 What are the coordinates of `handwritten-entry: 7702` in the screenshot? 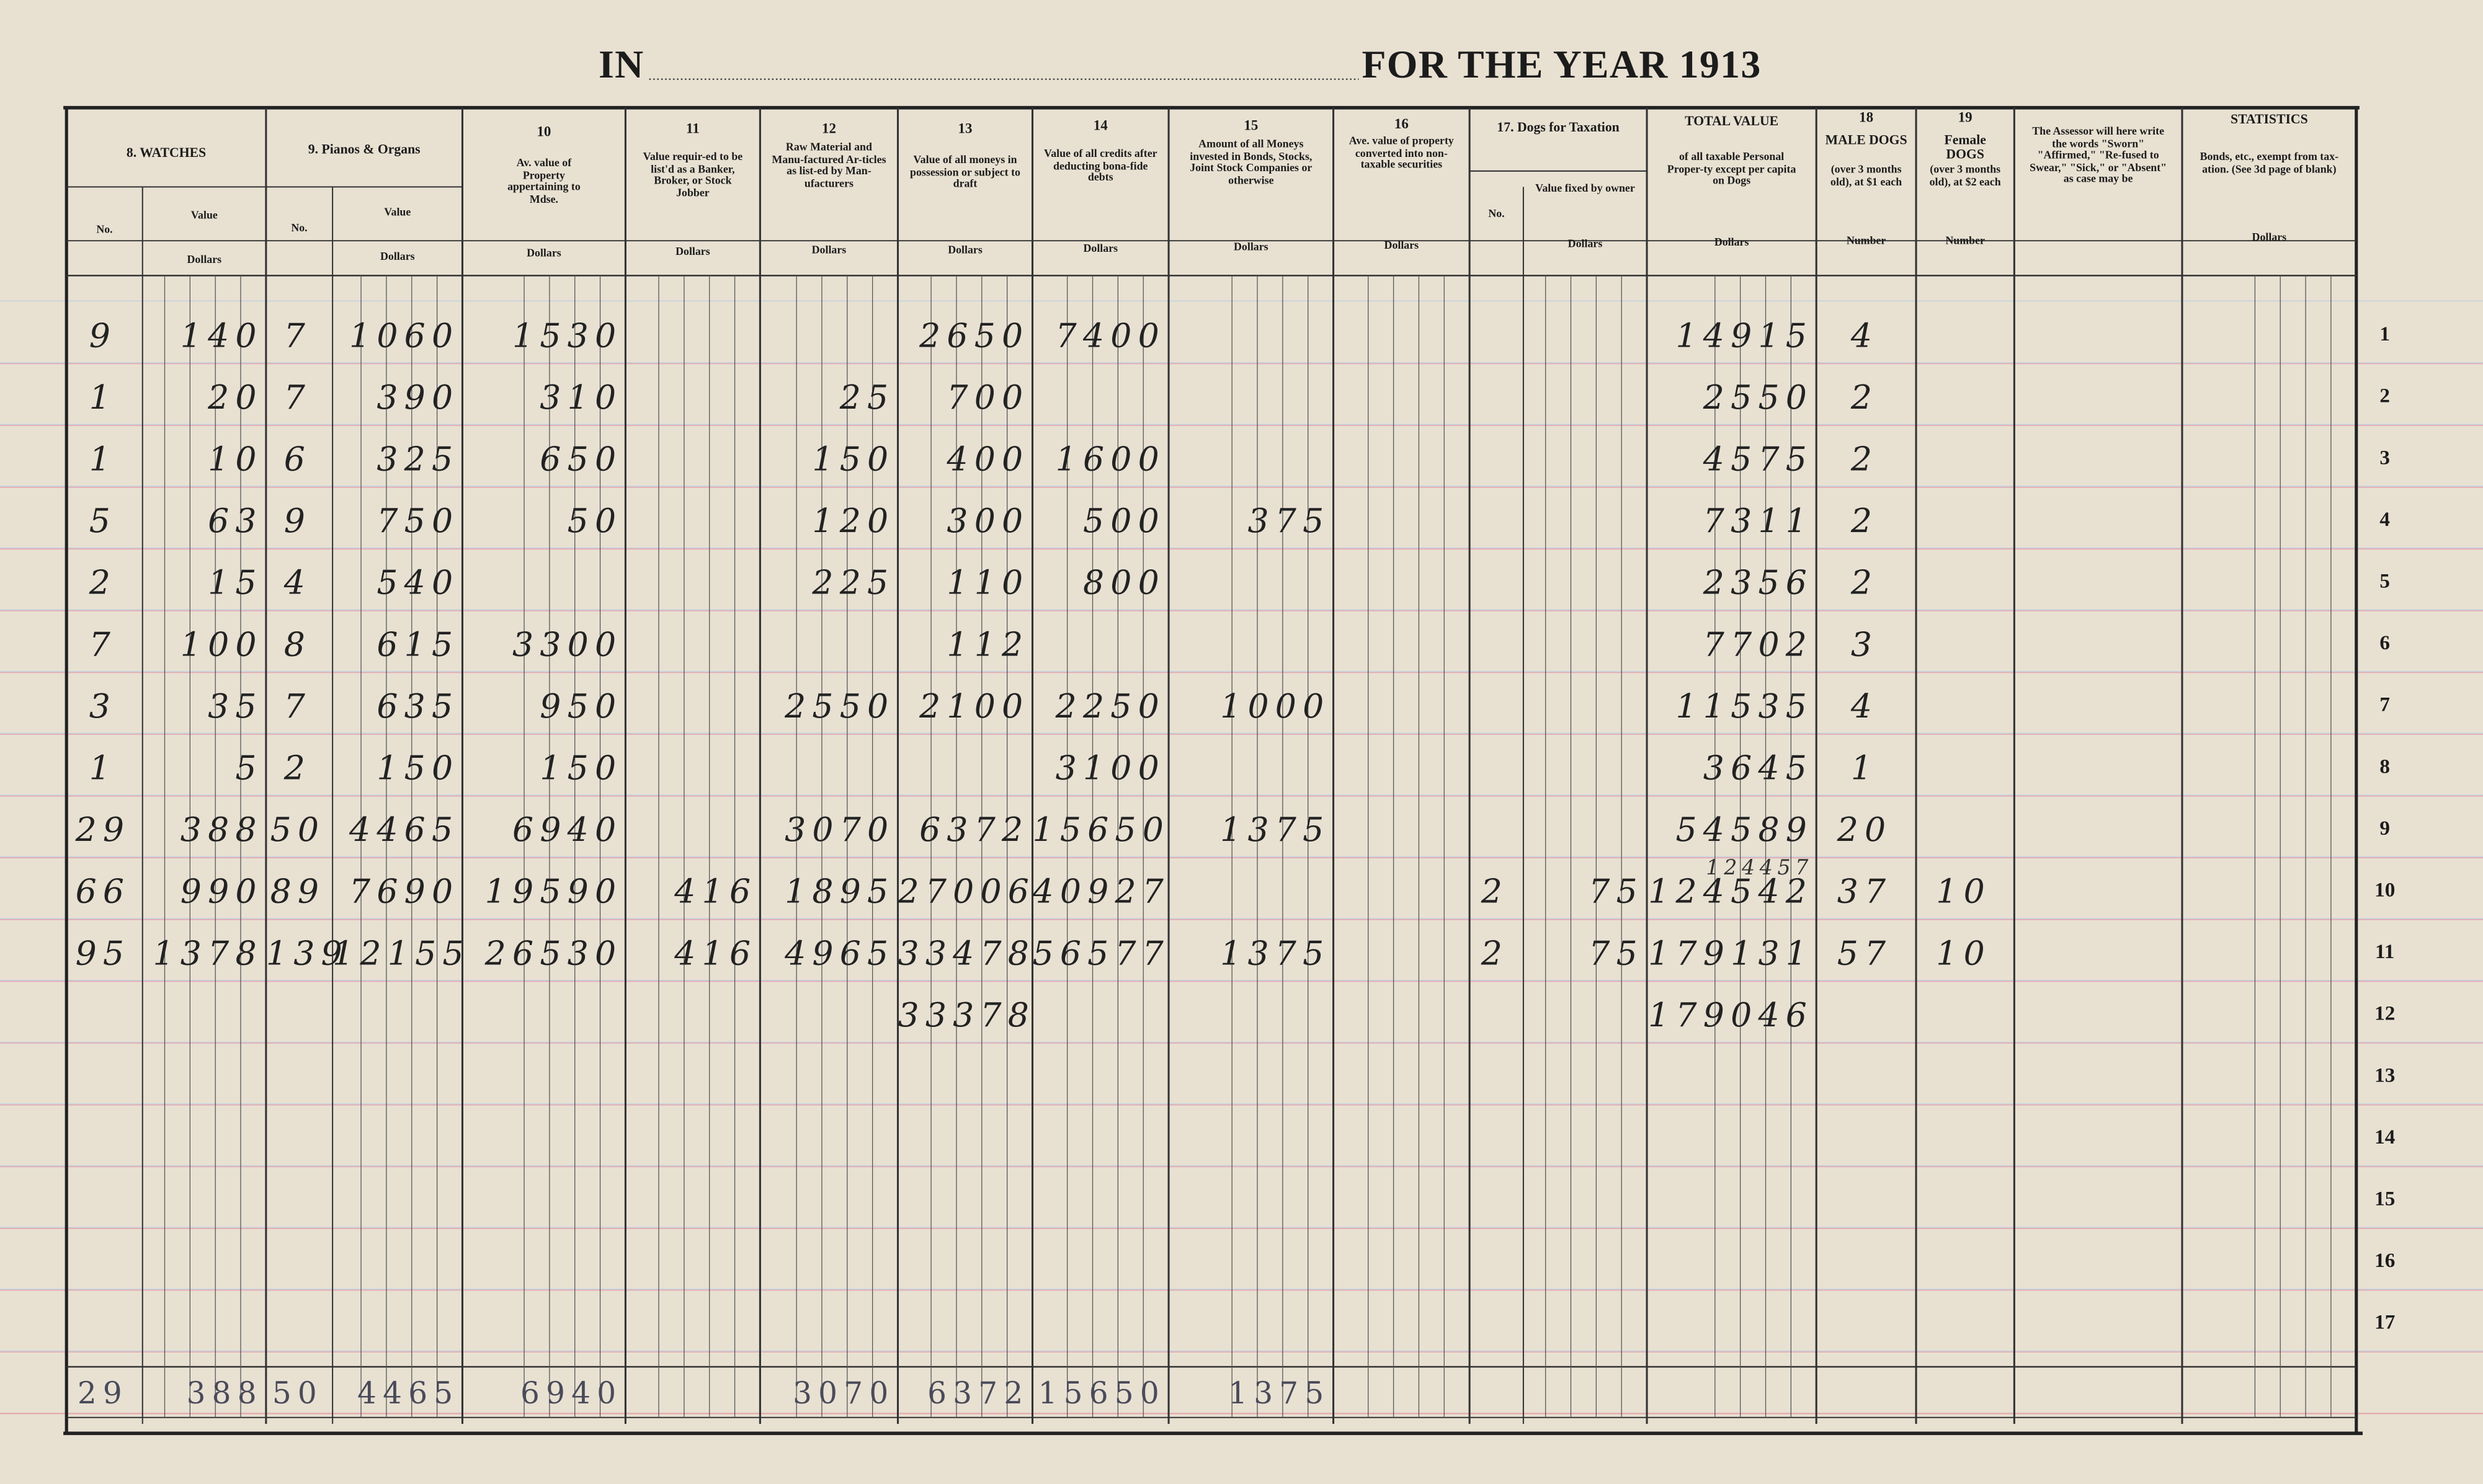 It's located at (1758, 644).